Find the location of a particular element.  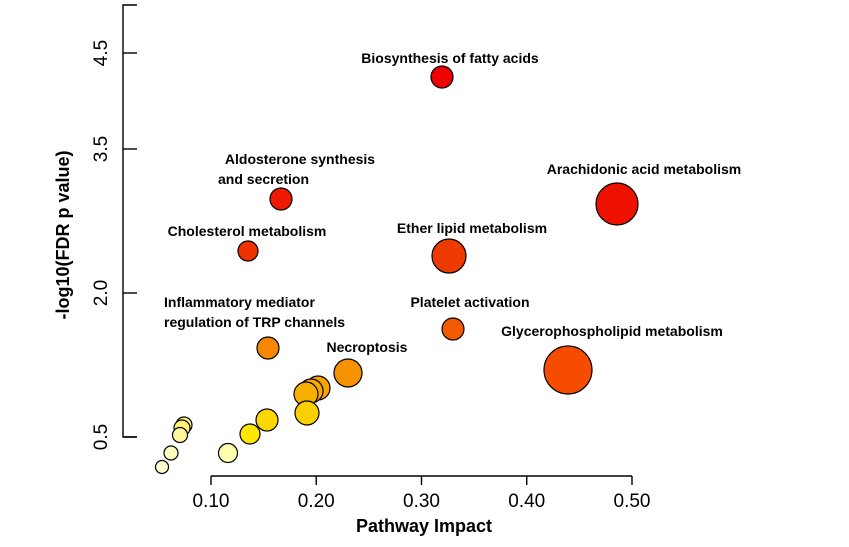

y-tick-label: 3.5 is located at coordinates (101, 149).